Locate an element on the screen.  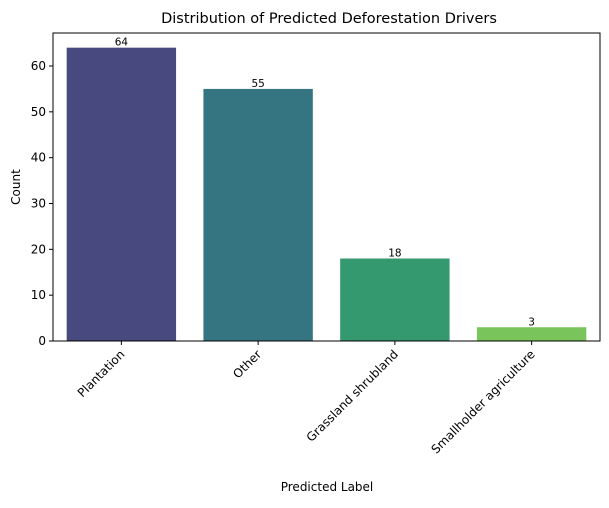
bar-value-label: 64 is located at coordinates (122, 43).